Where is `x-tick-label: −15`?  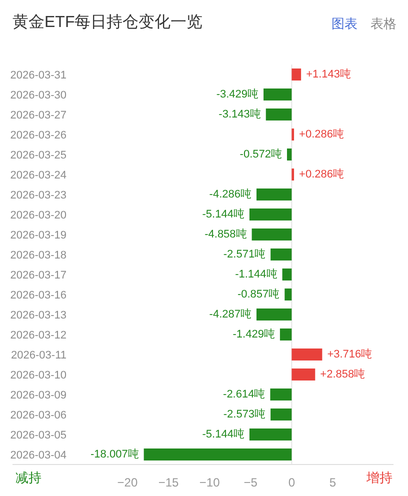 x-tick-label: −15 is located at coordinates (169, 483).